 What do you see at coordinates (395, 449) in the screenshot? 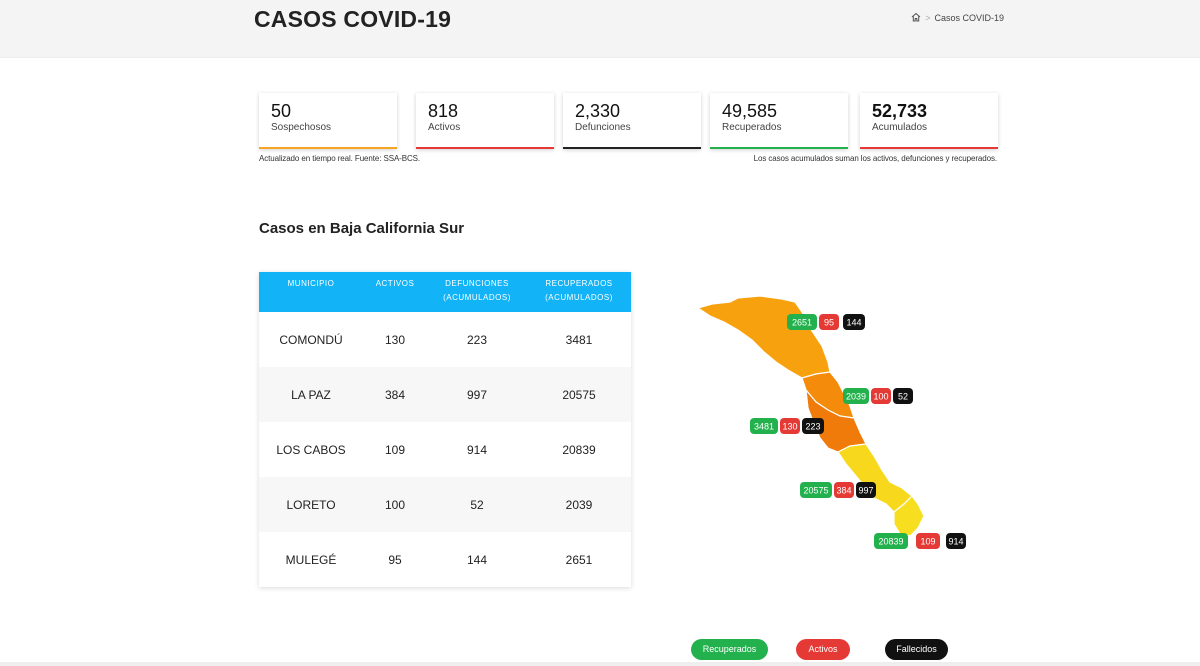
I see `cell-activos: 109` at bounding box center [395, 449].